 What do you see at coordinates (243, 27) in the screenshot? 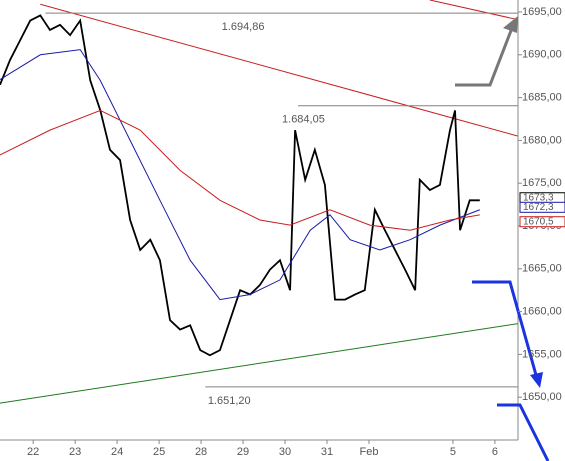
I see `level-label: 1.694,86` at bounding box center [243, 27].